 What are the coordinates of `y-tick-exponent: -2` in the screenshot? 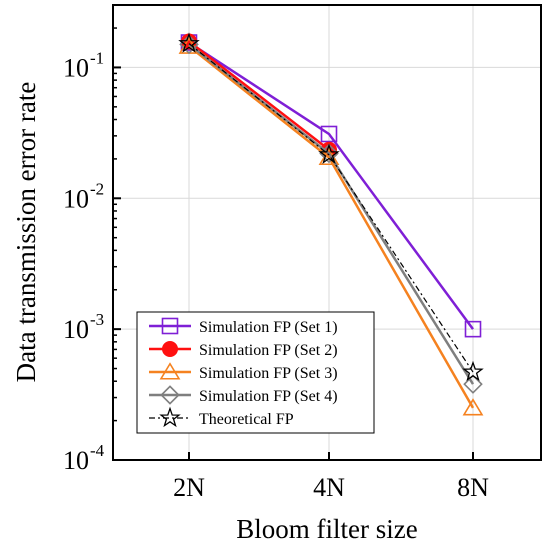 It's located at (97, 188).